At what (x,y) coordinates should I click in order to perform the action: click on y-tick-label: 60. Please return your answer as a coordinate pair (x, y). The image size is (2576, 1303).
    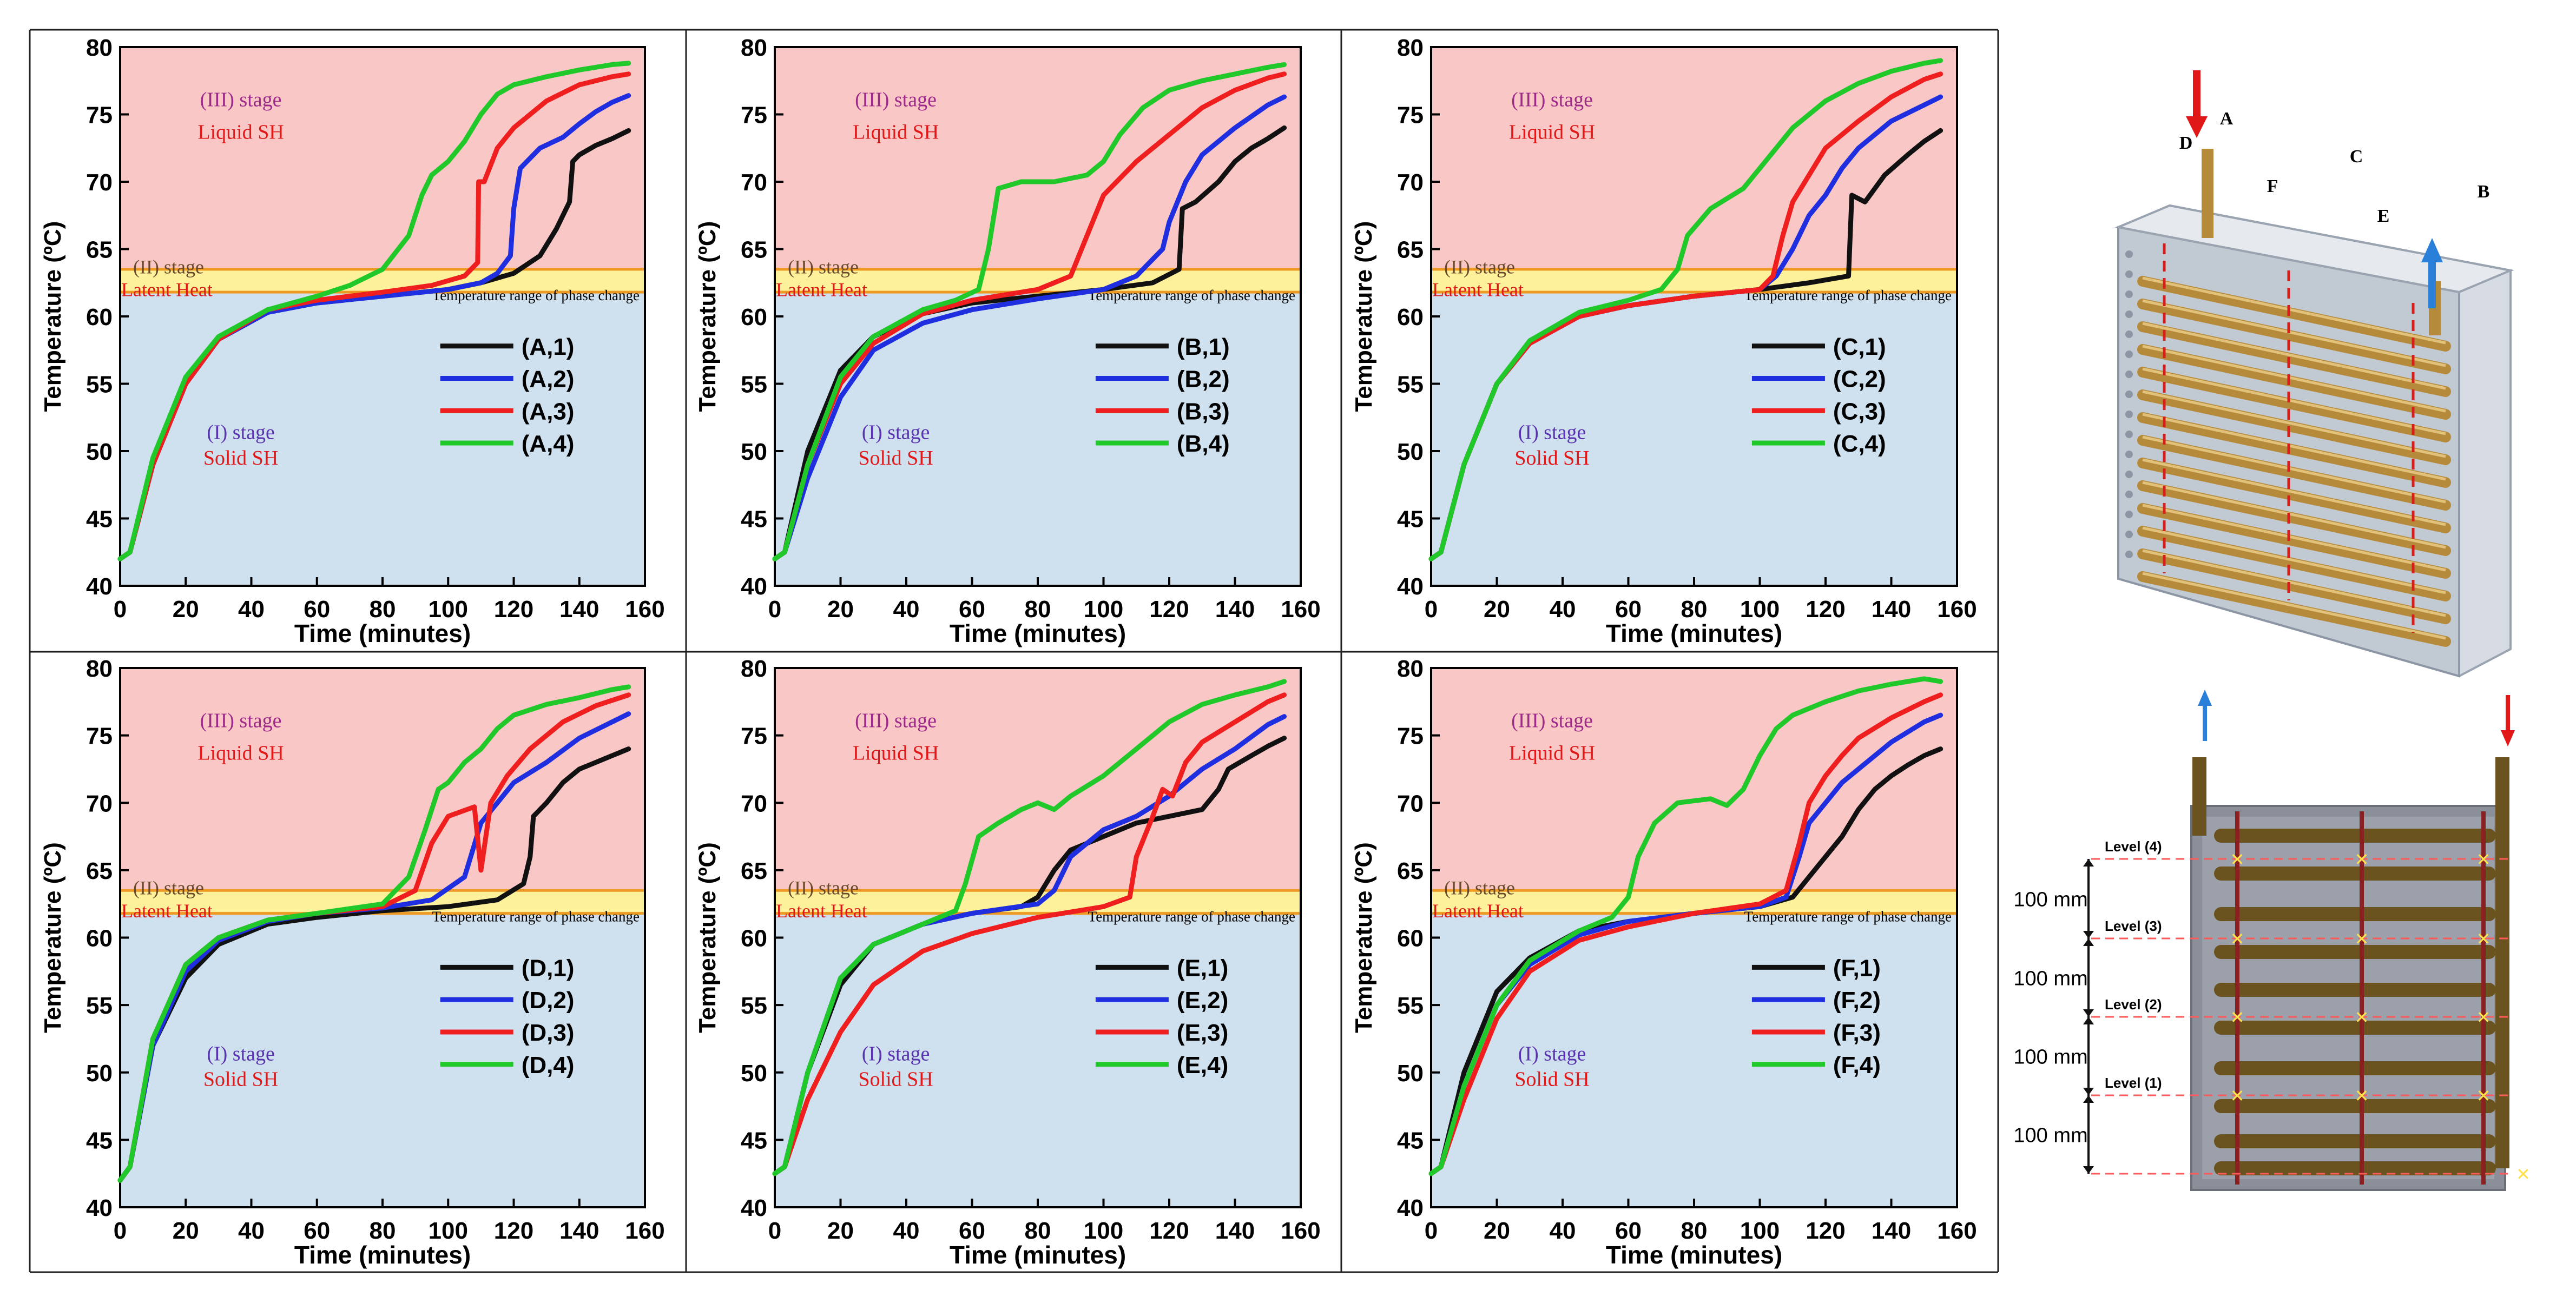
    Looking at the image, I should click on (1410, 317).